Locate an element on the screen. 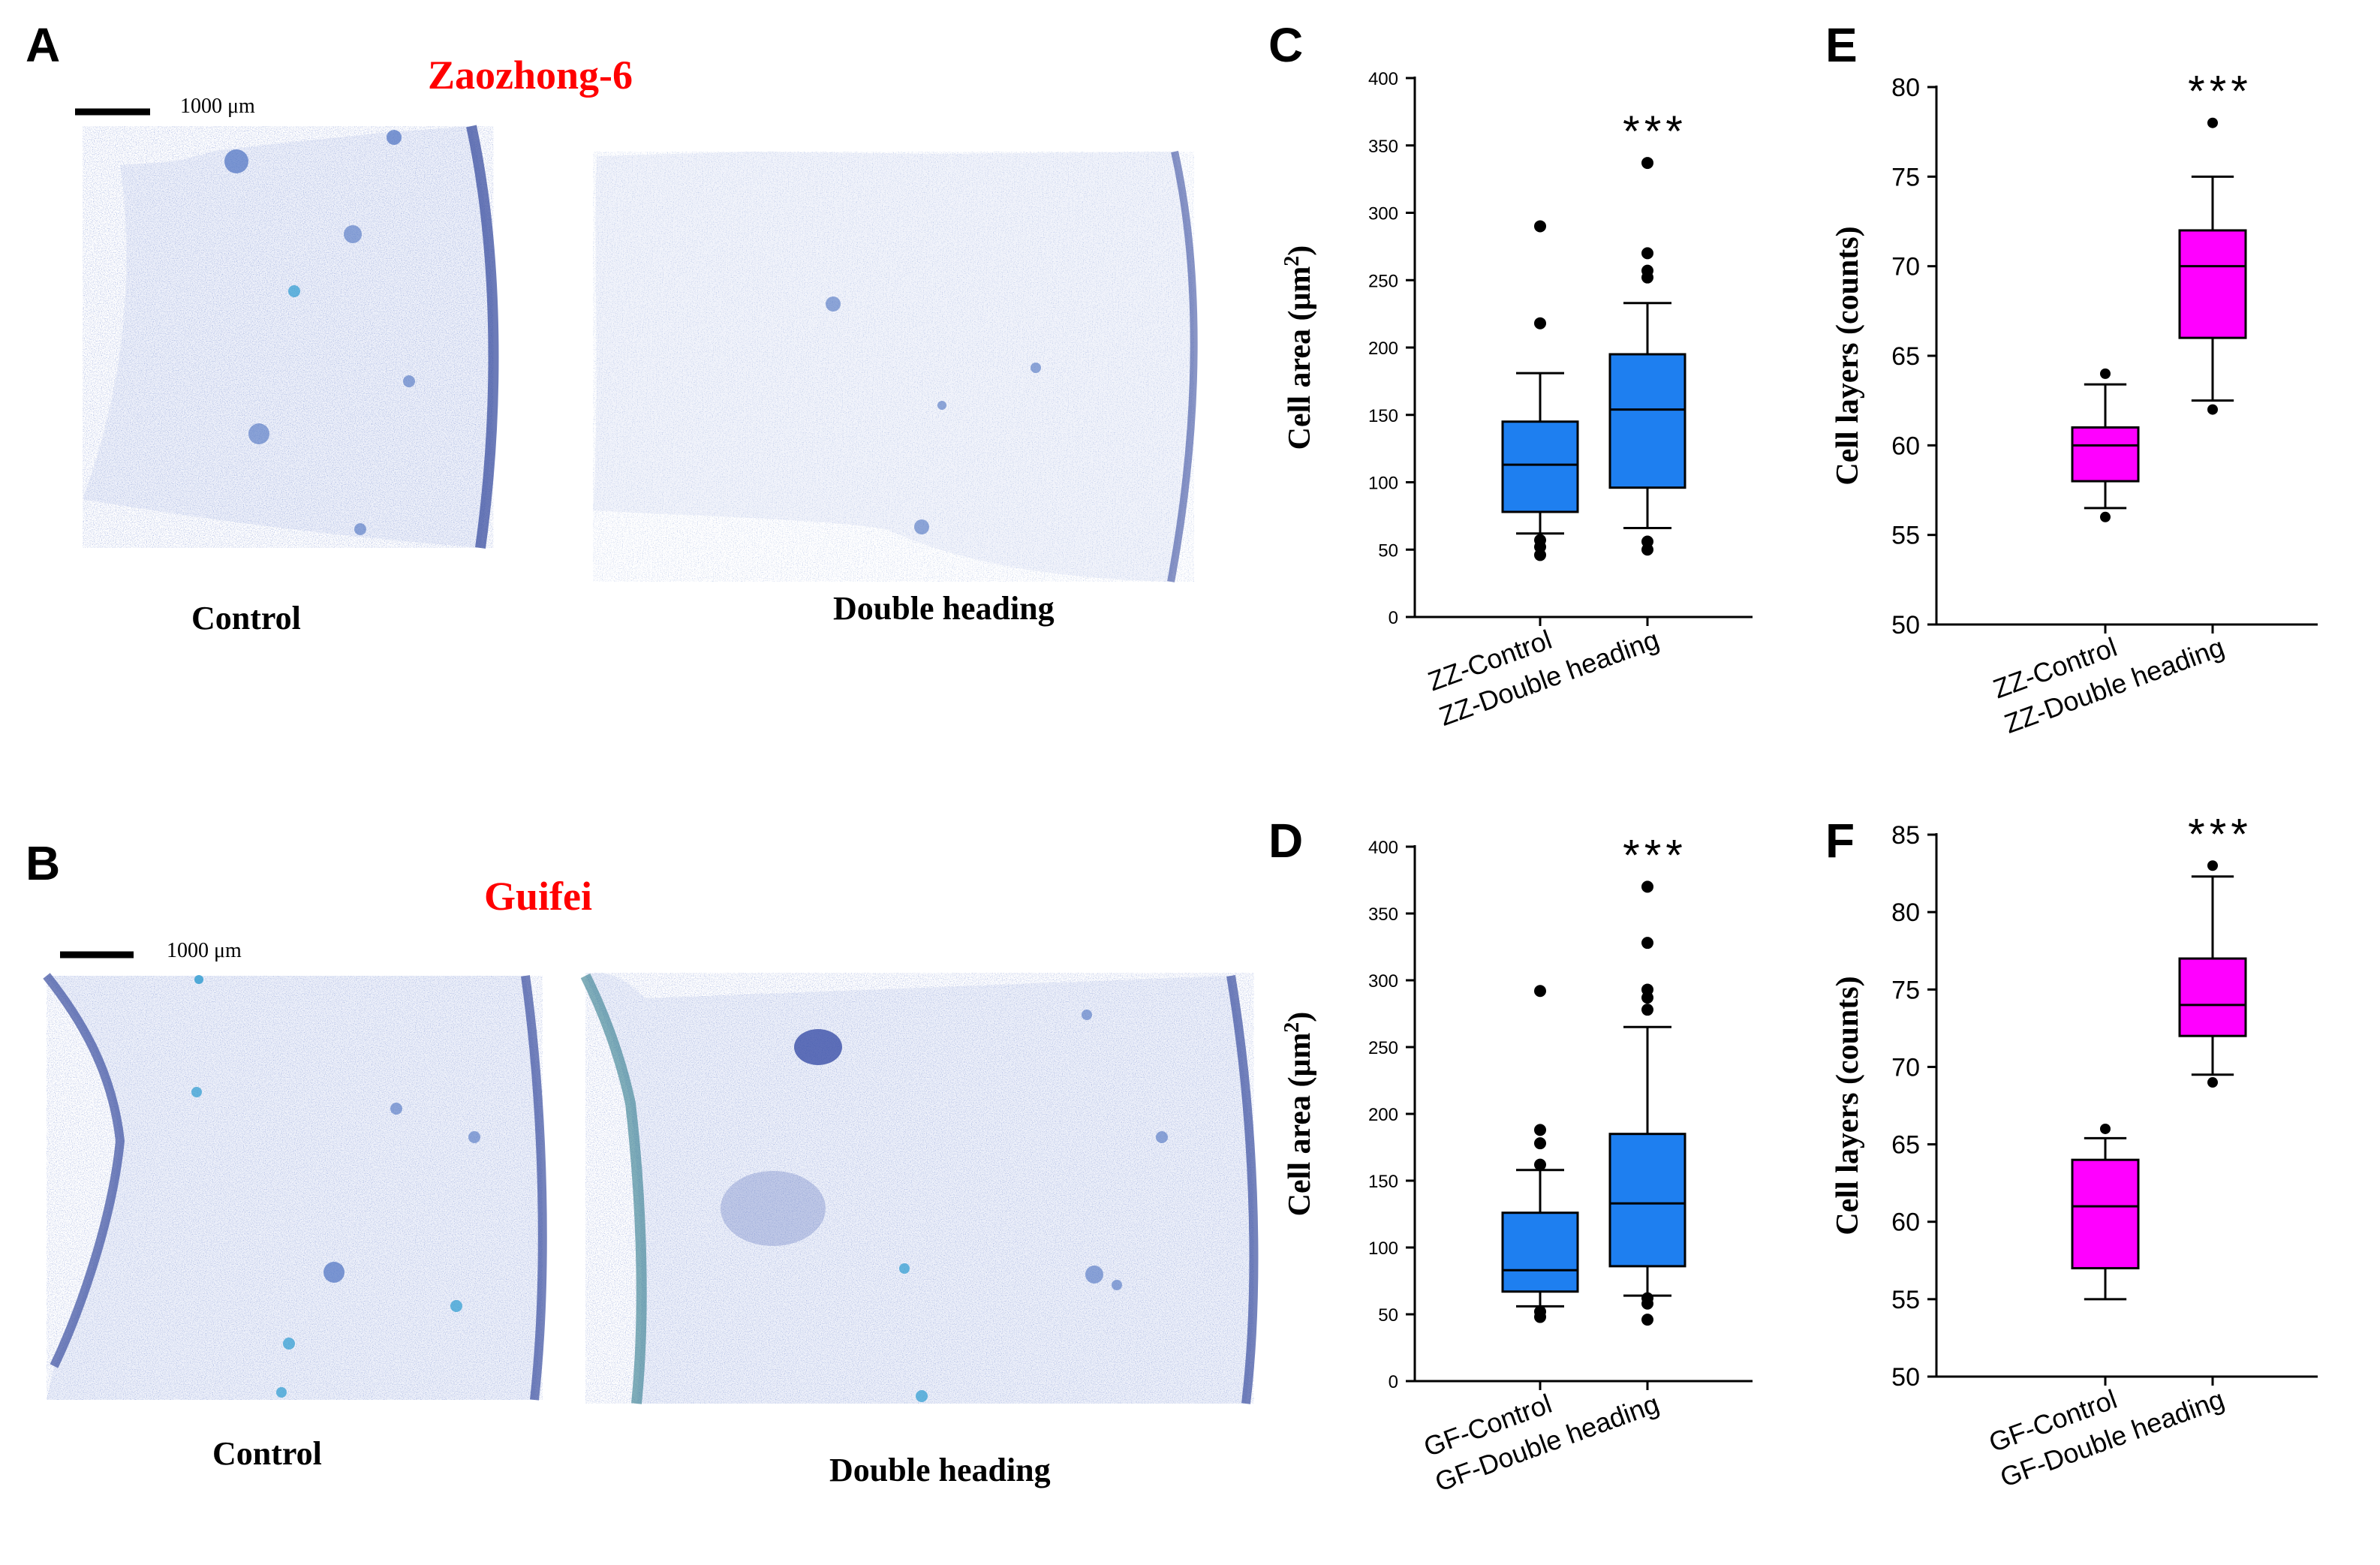  y-tick-label: 85 is located at coordinates (1905, 835).